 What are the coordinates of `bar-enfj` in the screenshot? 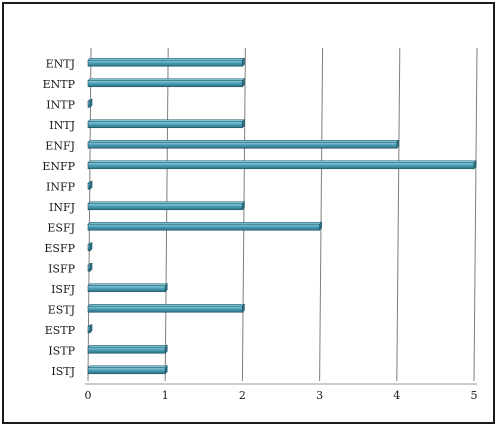 It's located at (243, 144).